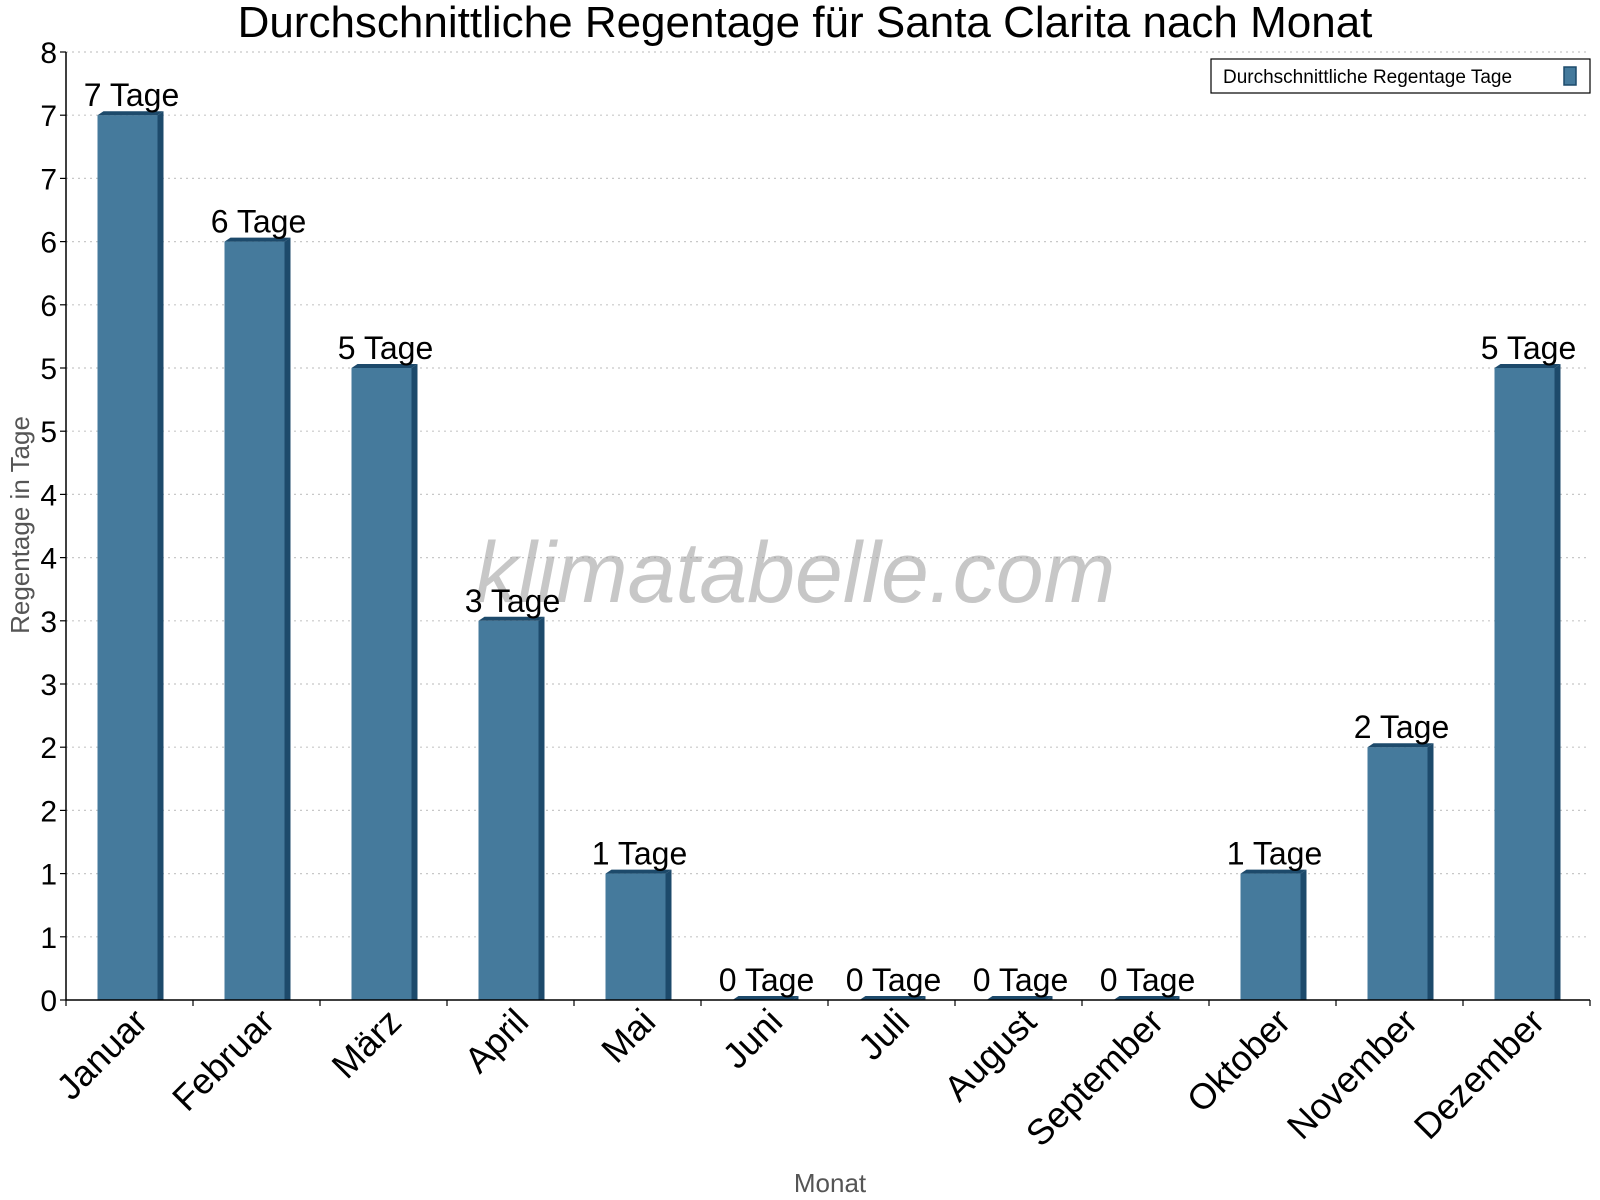 This screenshot has width=1600, height=1200. What do you see at coordinates (990, 1055) in the screenshot?
I see `x-tick-label: August` at bounding box center [990, 1055].